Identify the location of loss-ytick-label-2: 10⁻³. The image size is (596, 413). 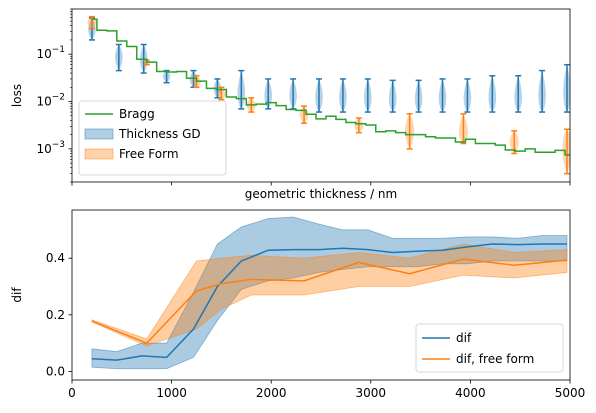
(50, 148).